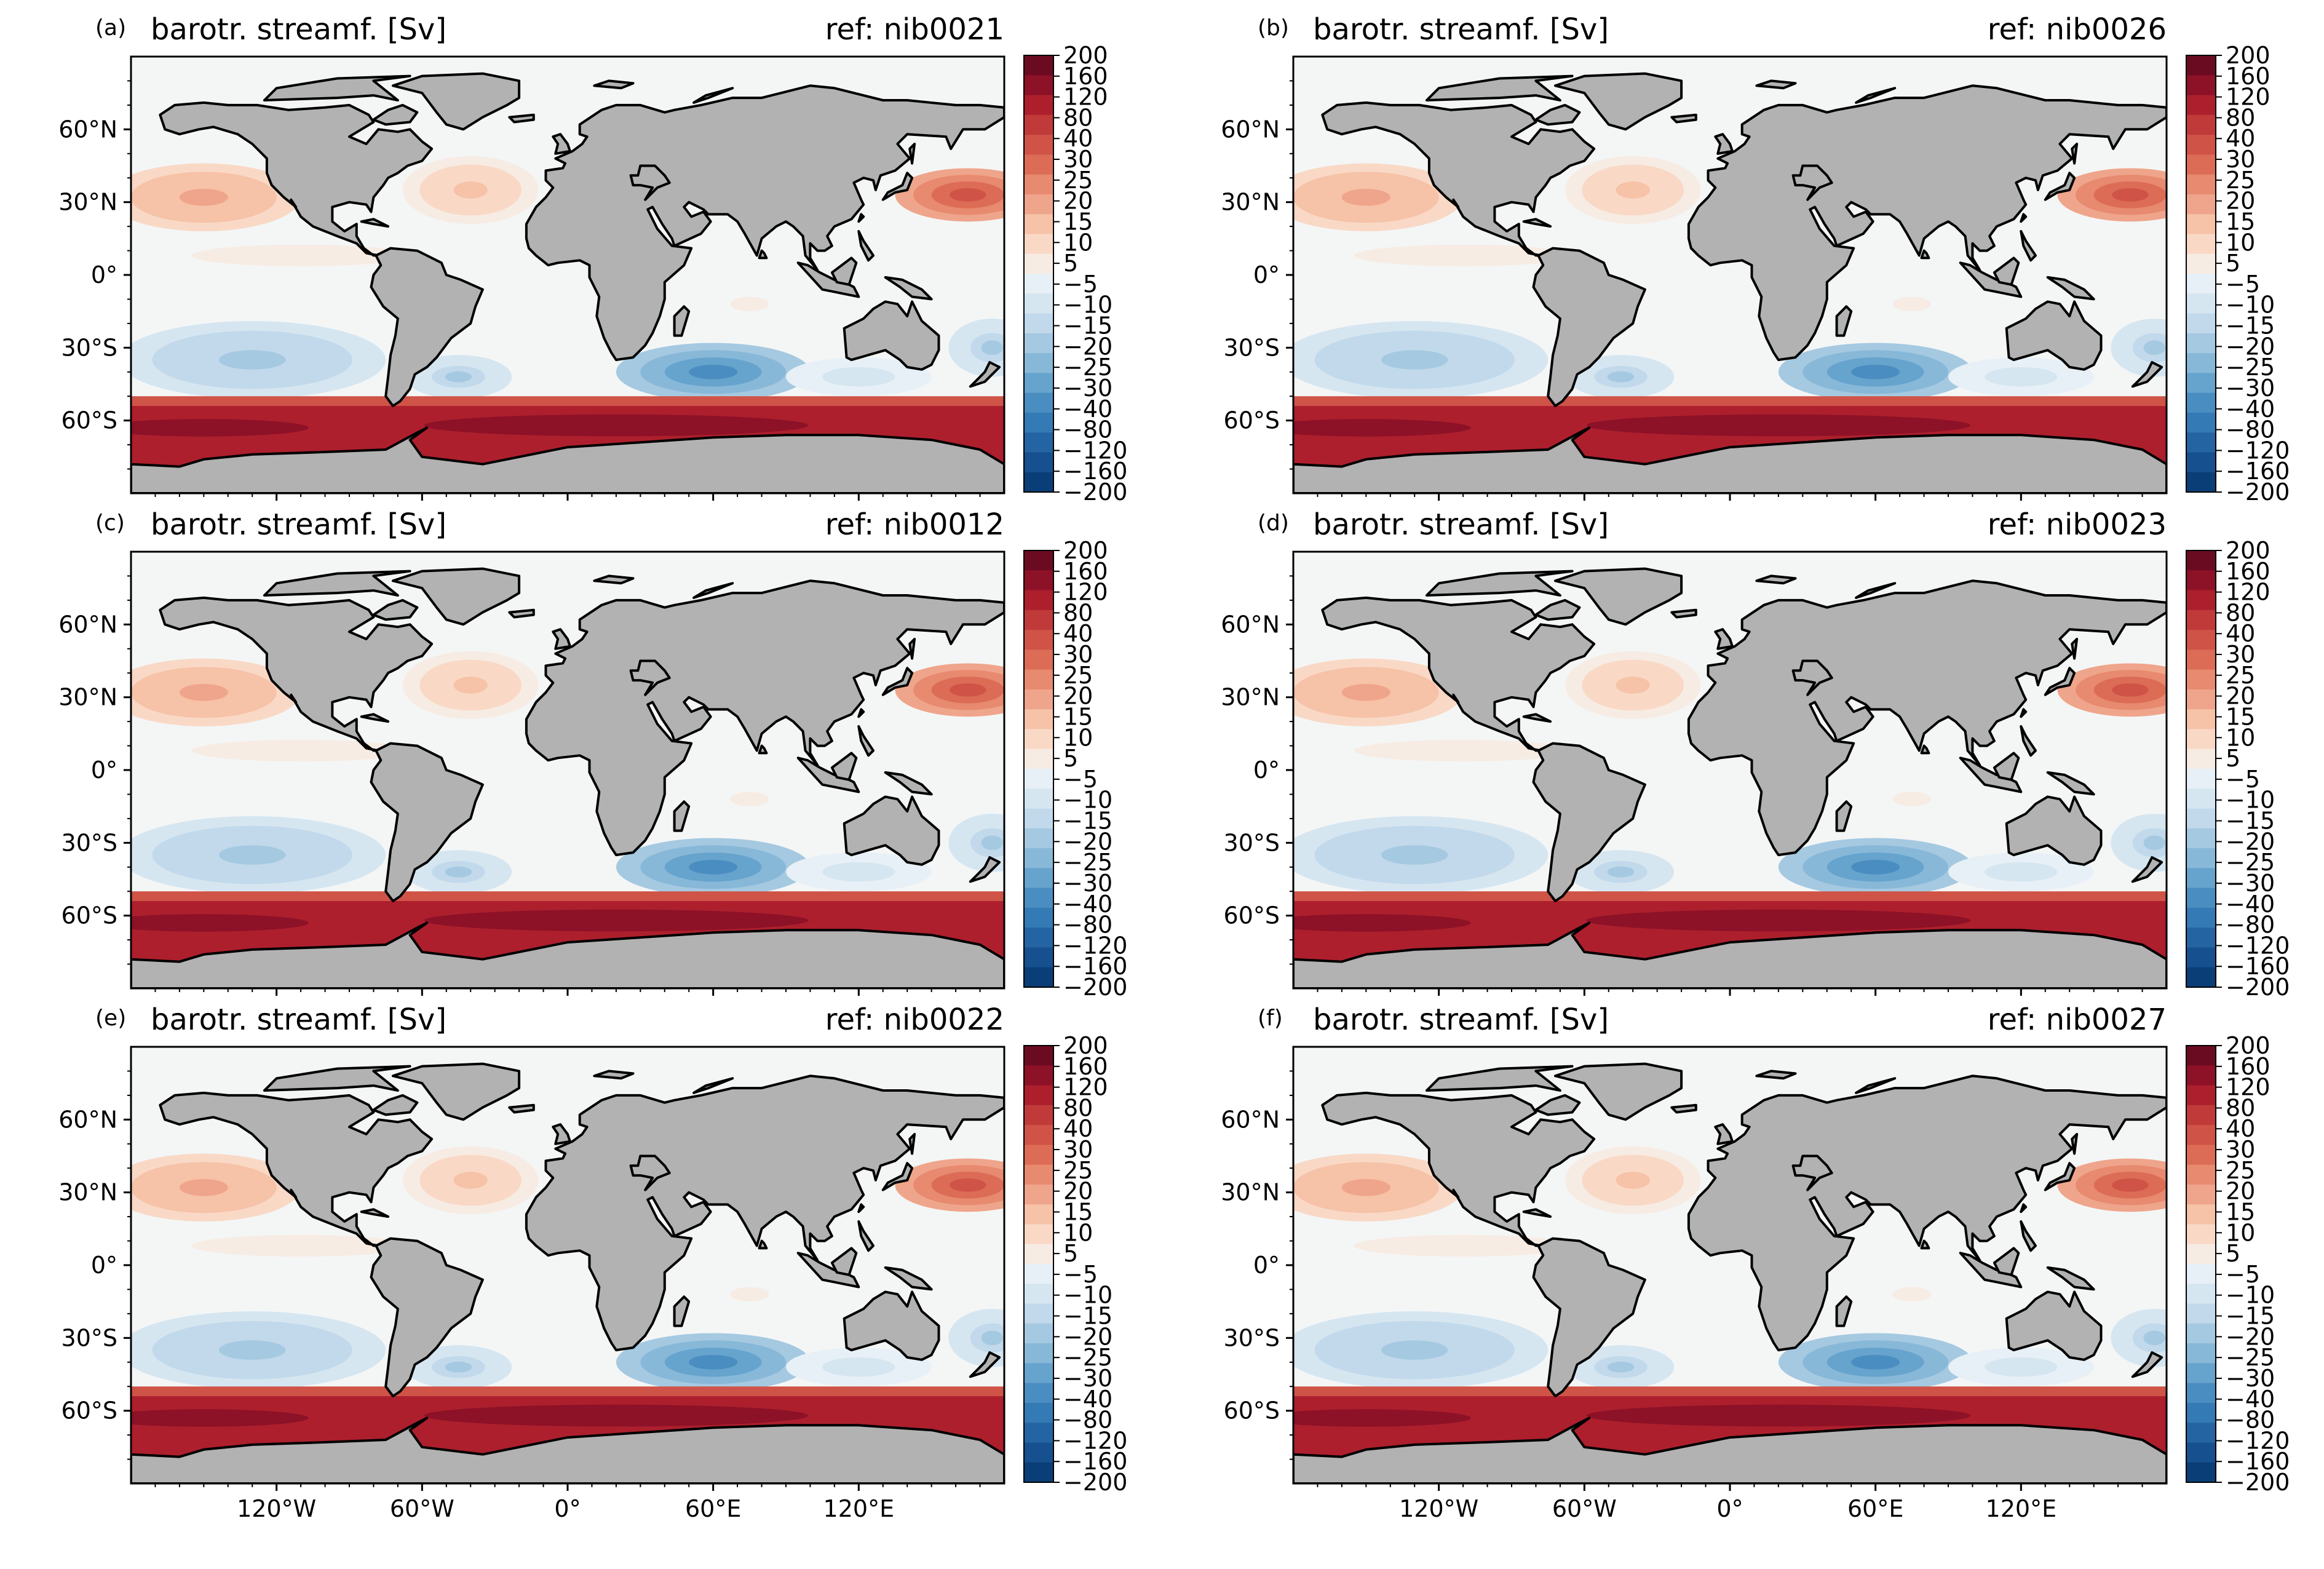 Image resolution: width=2324 pixels, height=1569 pixels. I want to click on colorbar-label: 200, so click(1086, 55).